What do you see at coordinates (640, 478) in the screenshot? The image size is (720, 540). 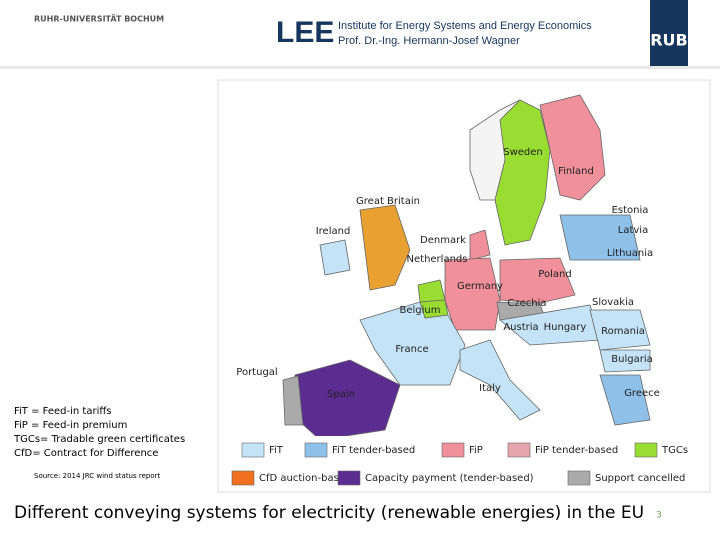 I see `legend-label: Support cancelled` at bounding box center [640, 478].